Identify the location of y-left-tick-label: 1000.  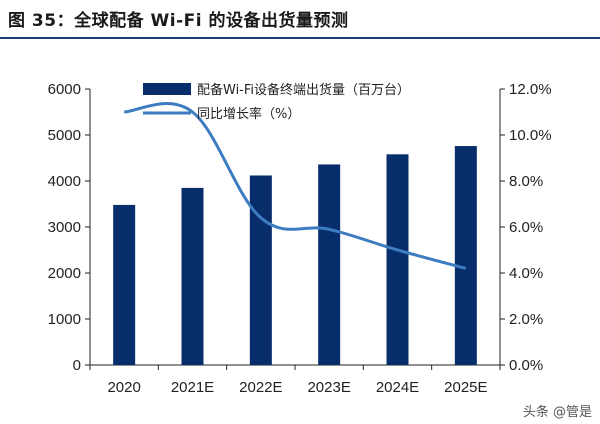
(64, 319).